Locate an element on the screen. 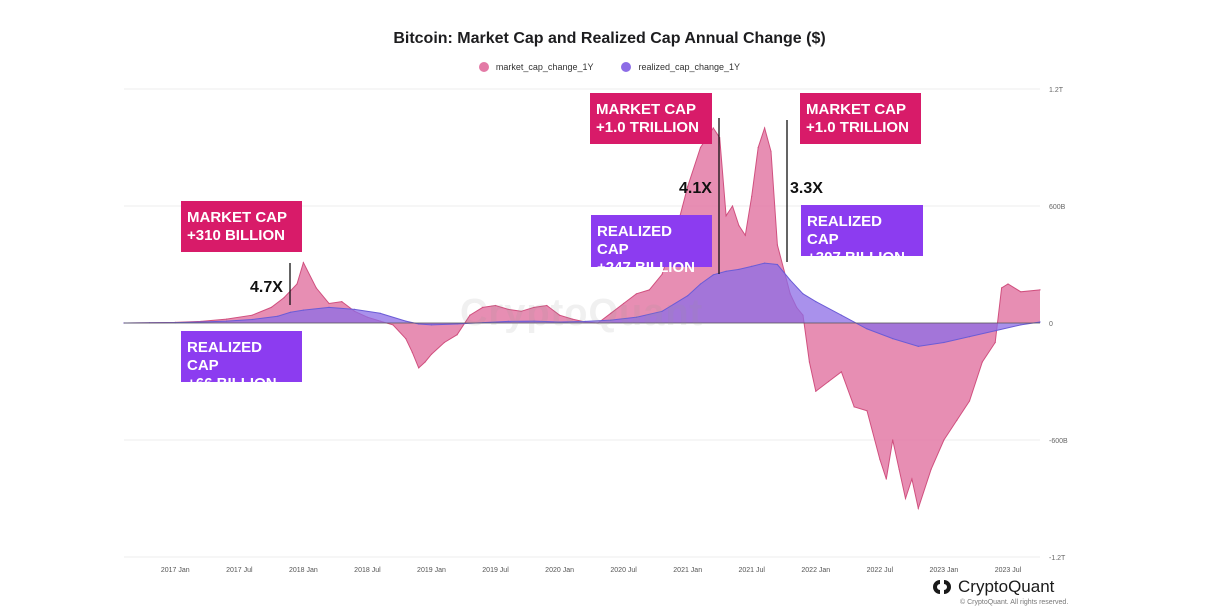 The width and height of the screenshot is (1219, 616). callout-realized-cap-2017-line2: +66 BILLION is located at coordinates (232, 383).